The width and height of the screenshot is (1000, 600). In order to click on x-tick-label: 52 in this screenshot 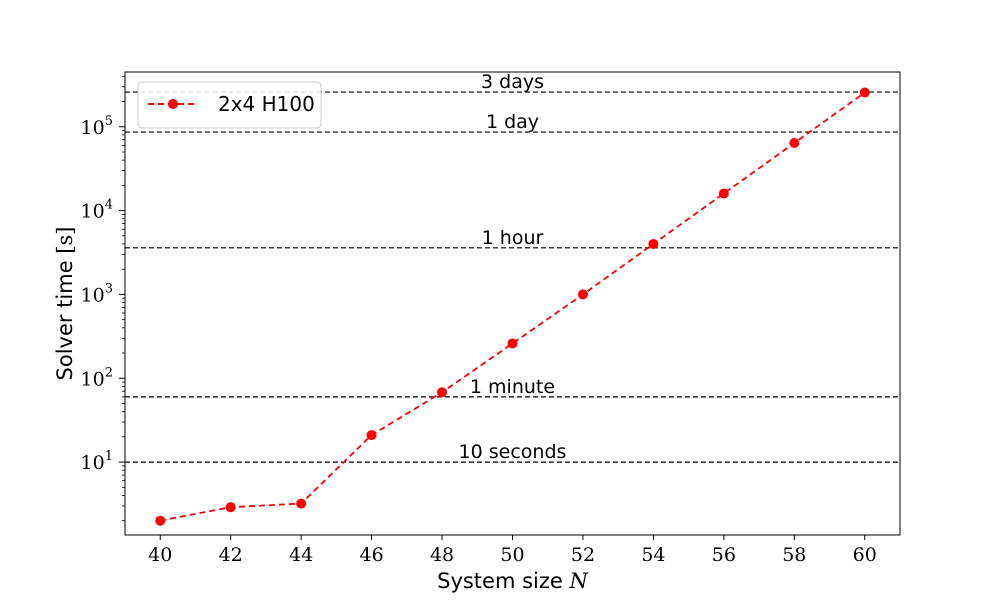, I will do `click(583, 555)`.